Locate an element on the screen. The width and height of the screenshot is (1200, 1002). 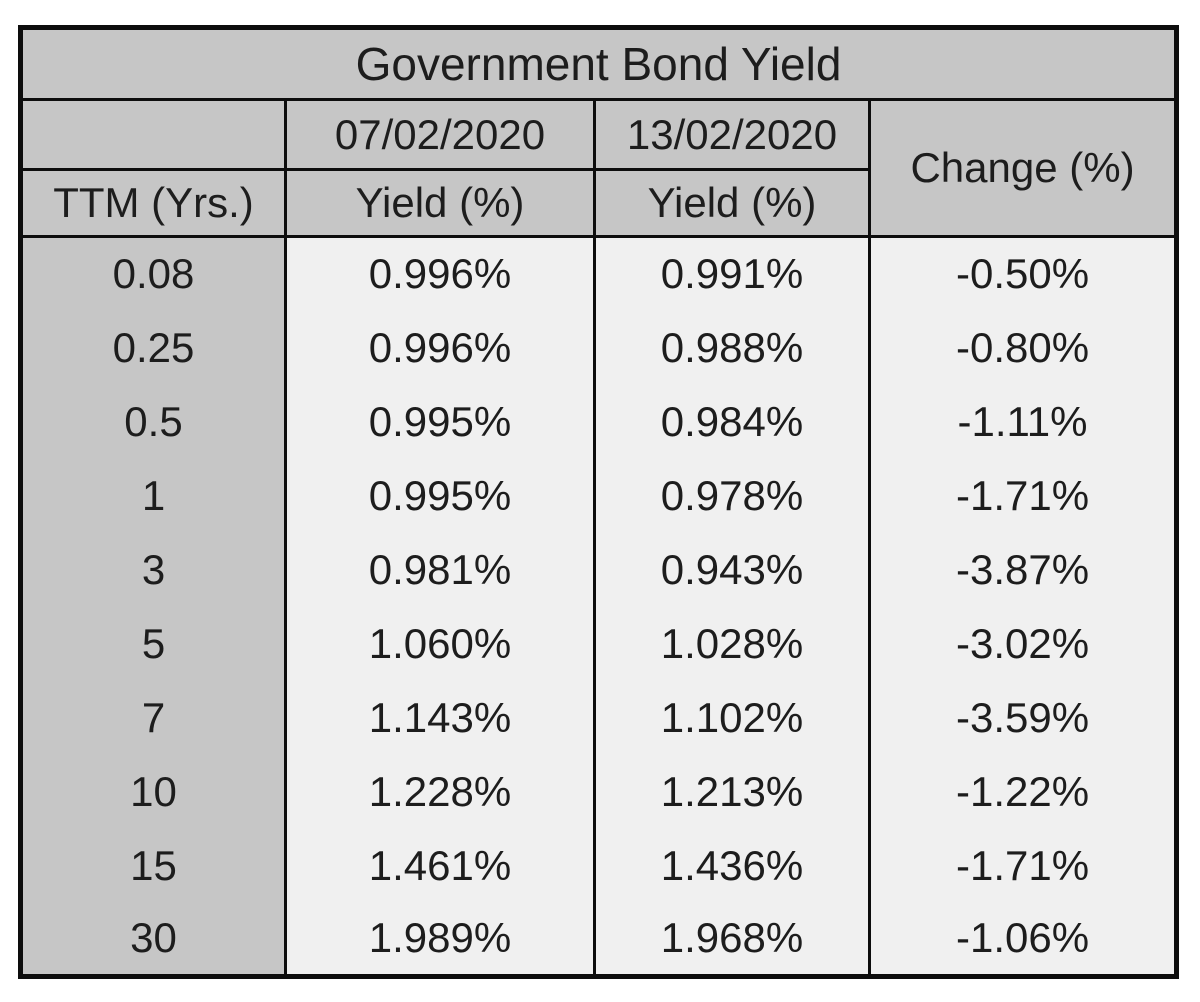
table-row: 1 0.995% 0.978% -1.71% is located at coordinates (599, 495).